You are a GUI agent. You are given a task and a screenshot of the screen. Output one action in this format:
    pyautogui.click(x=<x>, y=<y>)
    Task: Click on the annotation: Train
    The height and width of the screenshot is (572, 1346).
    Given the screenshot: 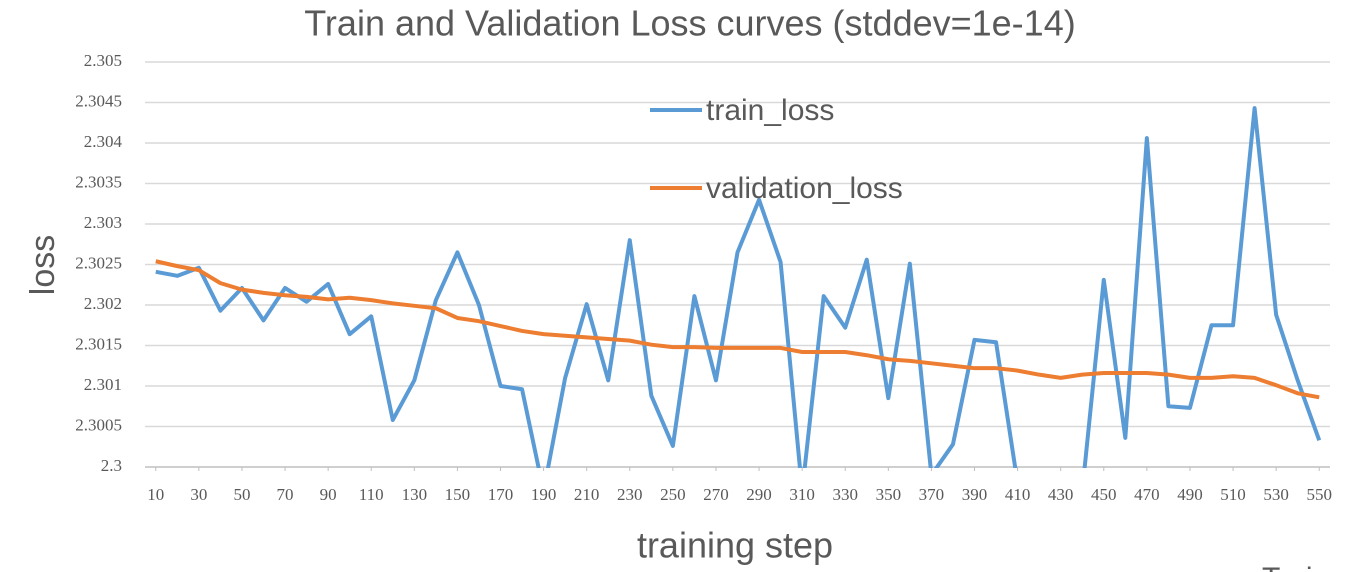 What is the action you would take?
    pyautogui.click(x=1295, y=567)
    